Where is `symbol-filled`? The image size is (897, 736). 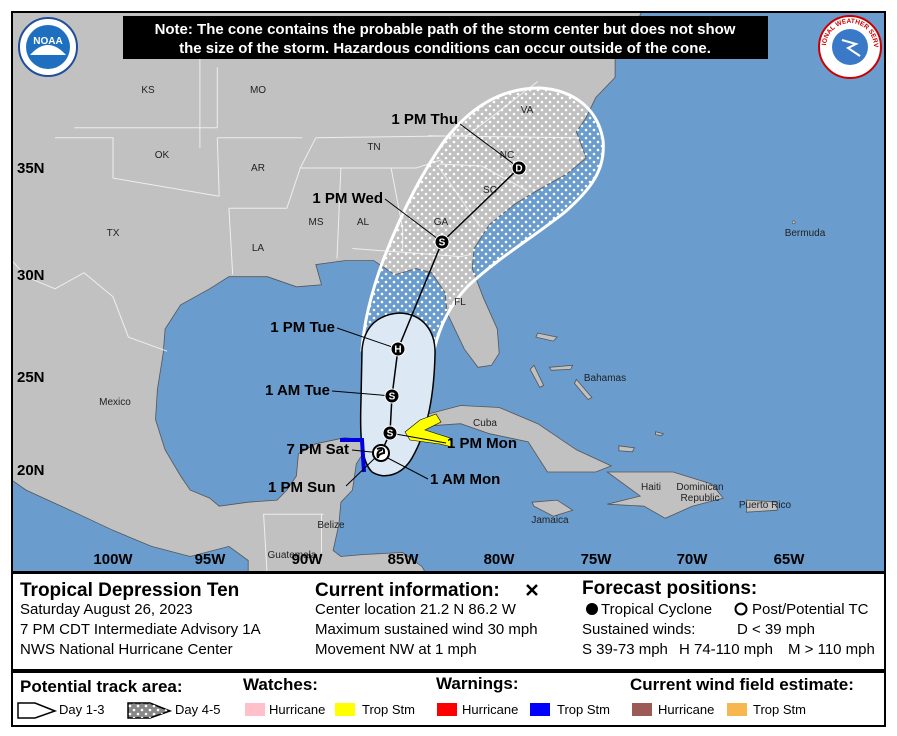 symbol-filled is located at coordinates (592, 609).